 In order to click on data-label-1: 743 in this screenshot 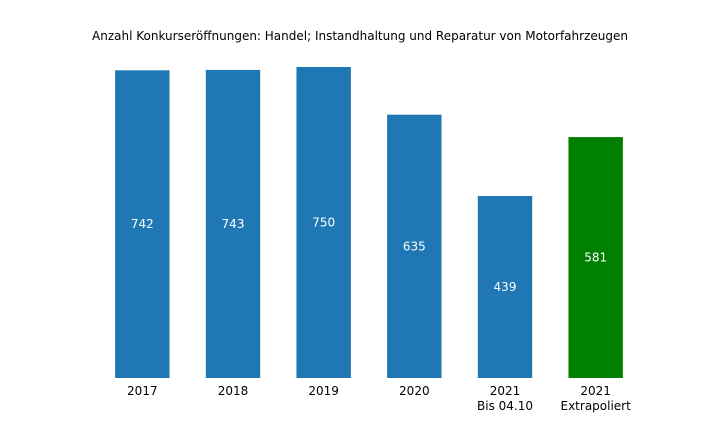, I will do `click(233, 224)`.